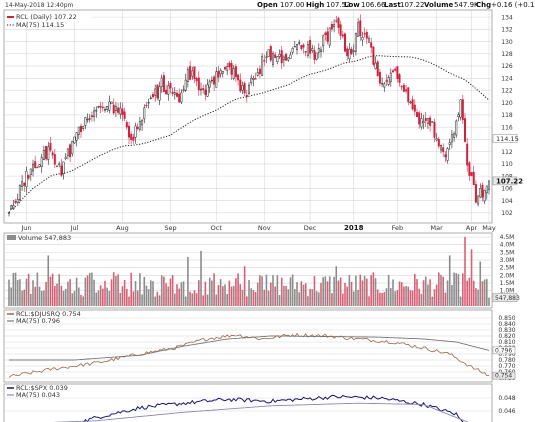  Describe the element at coordinates (249, 348) in the screenshot. I see `rs1-ma-line` at that location.